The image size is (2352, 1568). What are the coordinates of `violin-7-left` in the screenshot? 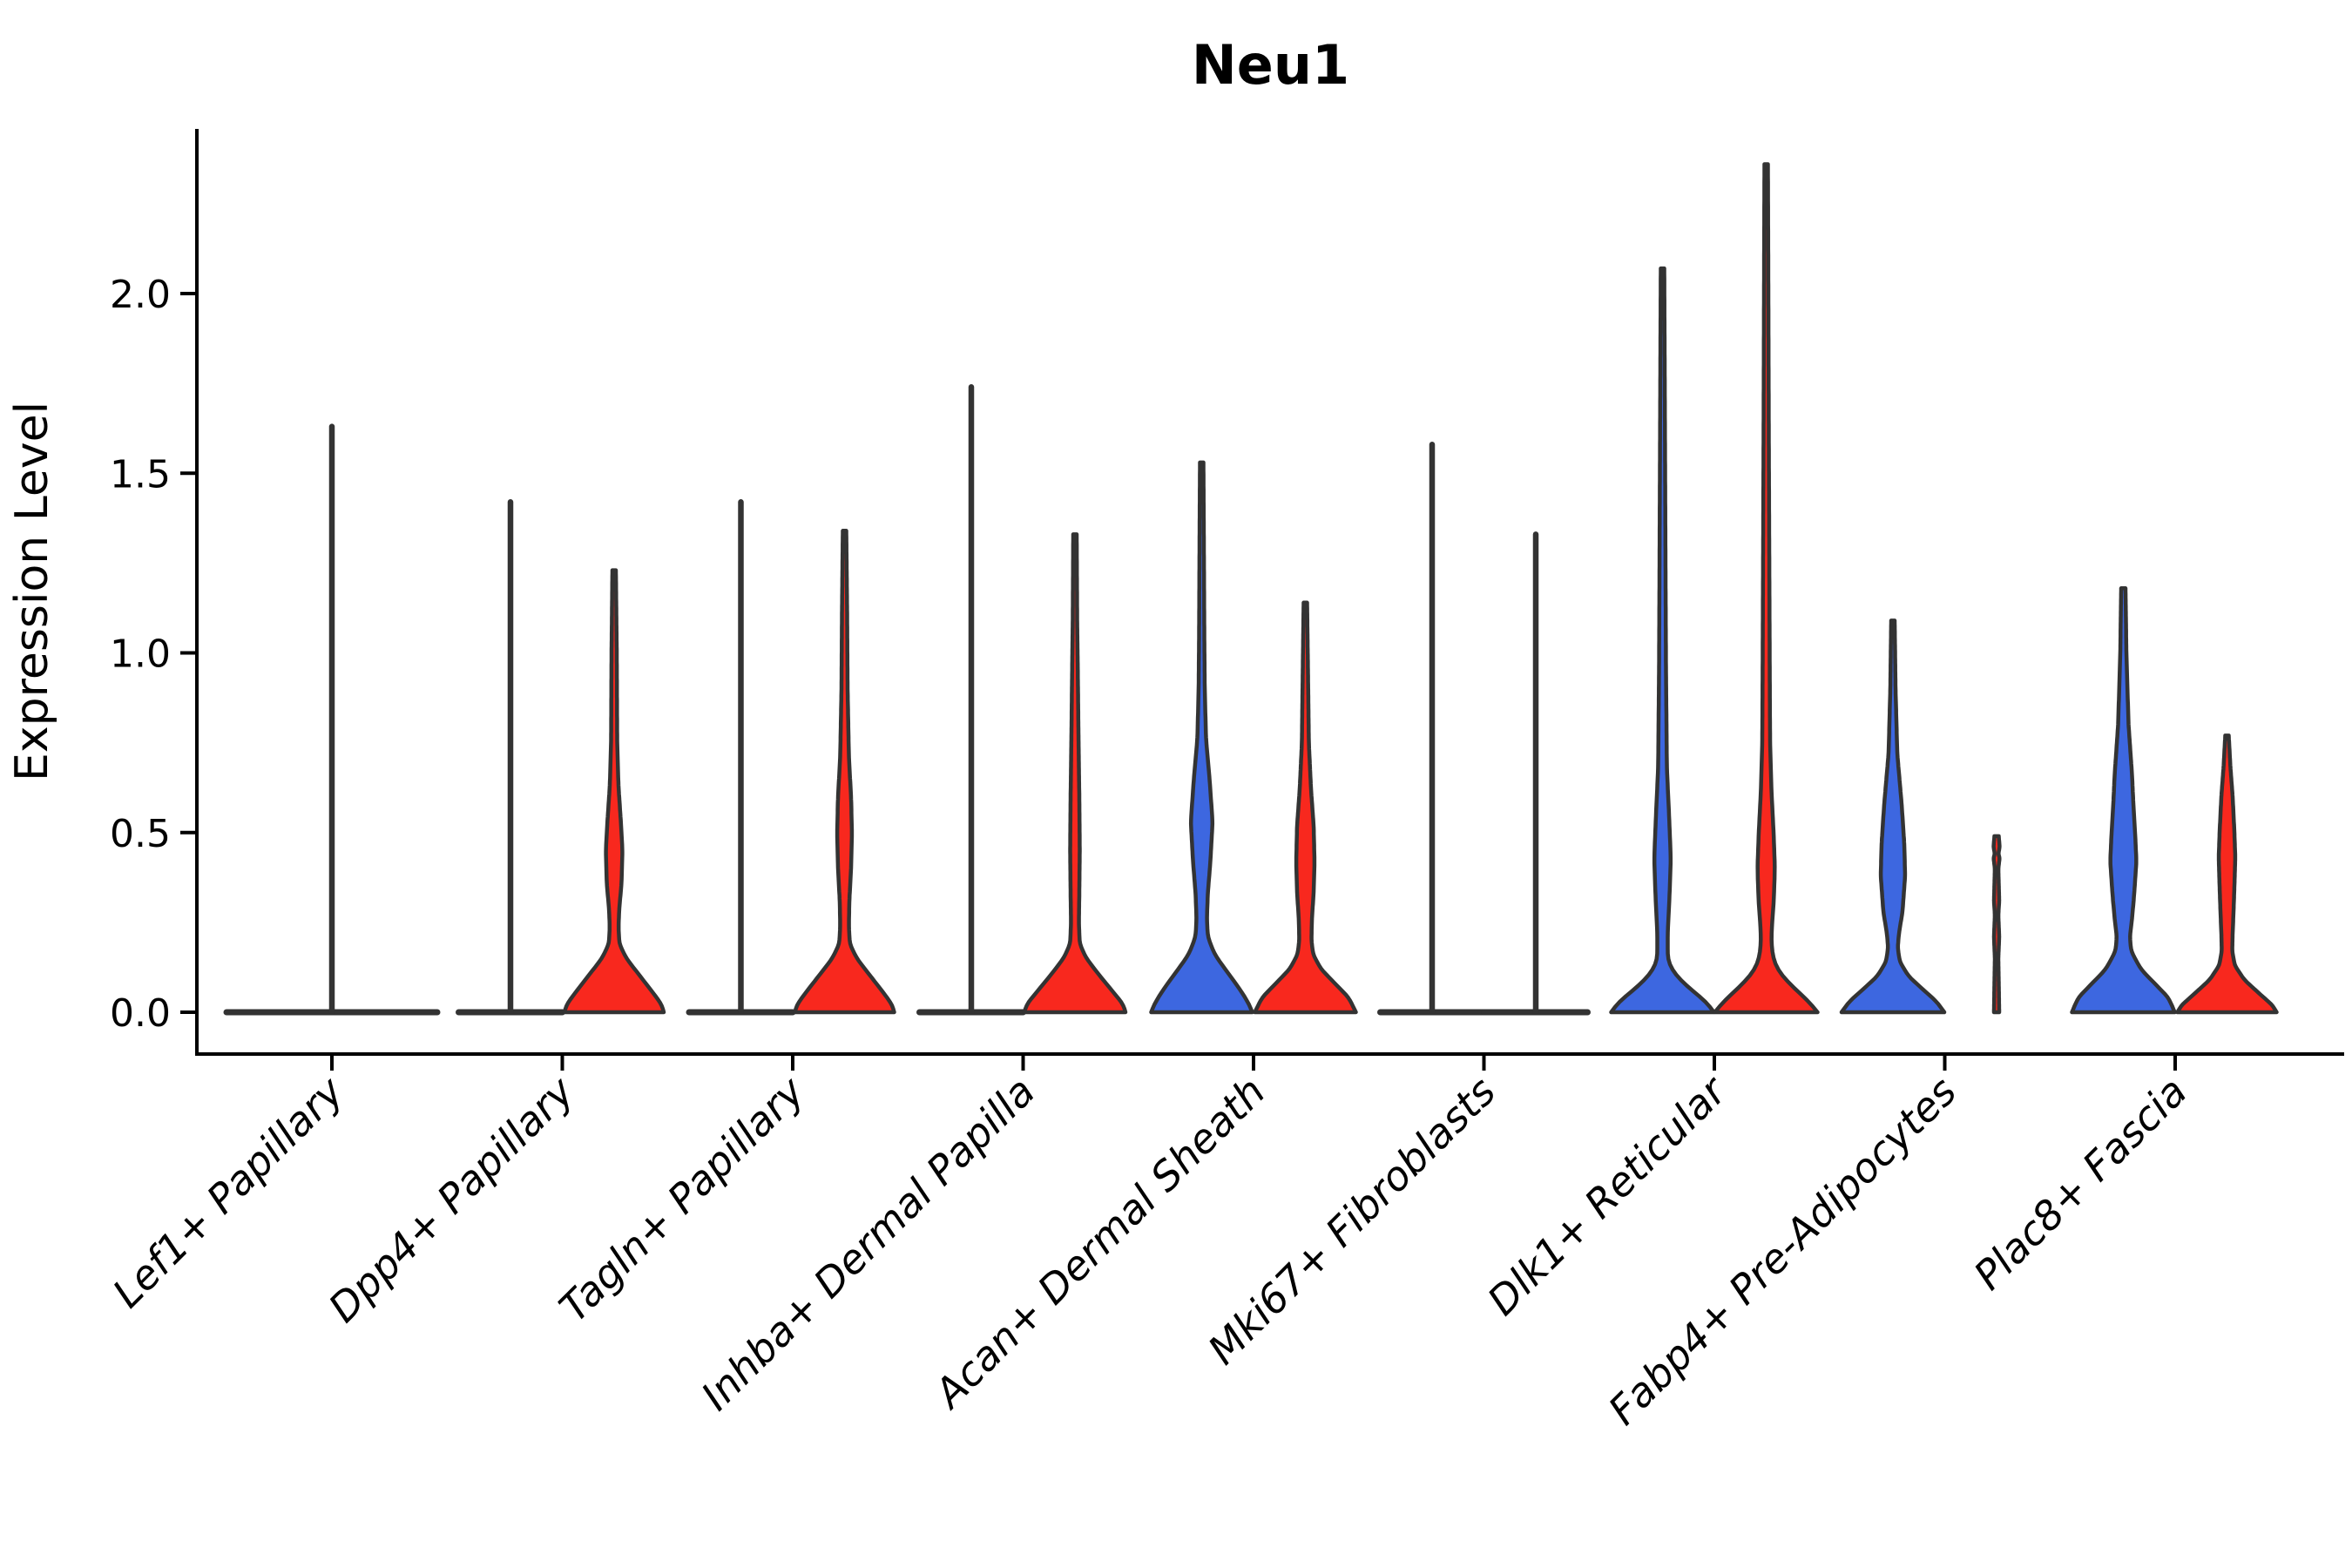 It's located at (1893, 816).